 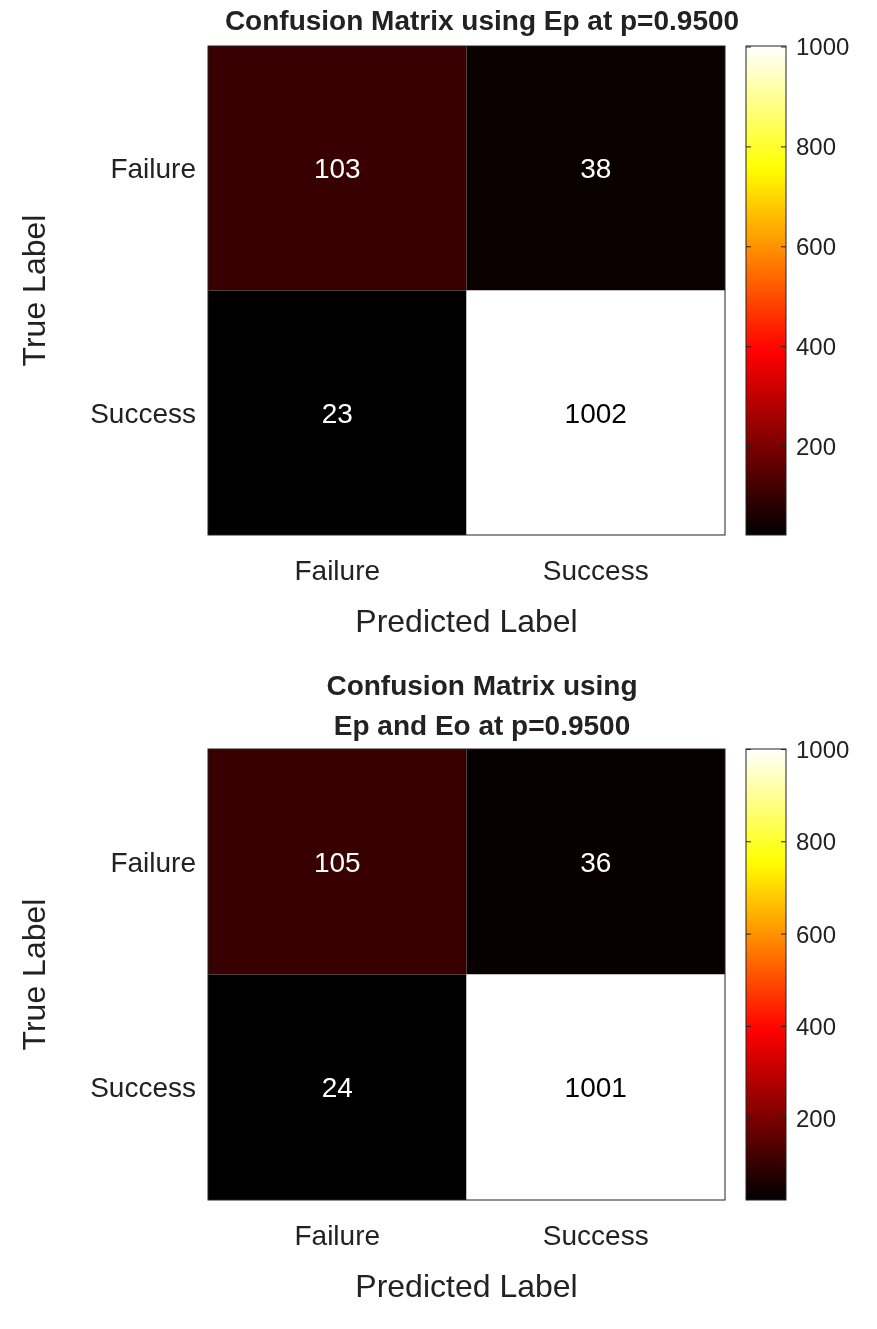 What do you see at coordinates (482, 20) in the screenshot?
I see `chart-title: Confusion Matrix using Ep at p=0.9500` at bounding box center [482, 20].